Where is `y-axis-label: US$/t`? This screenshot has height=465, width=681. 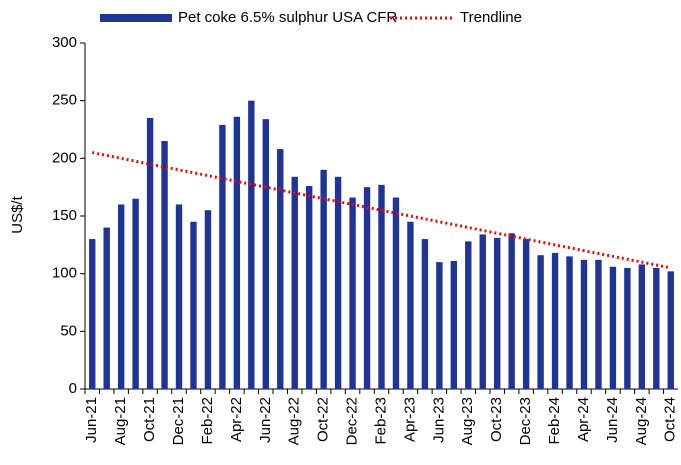
y-axis-label: US$/t is located at coordinates (17, 214).